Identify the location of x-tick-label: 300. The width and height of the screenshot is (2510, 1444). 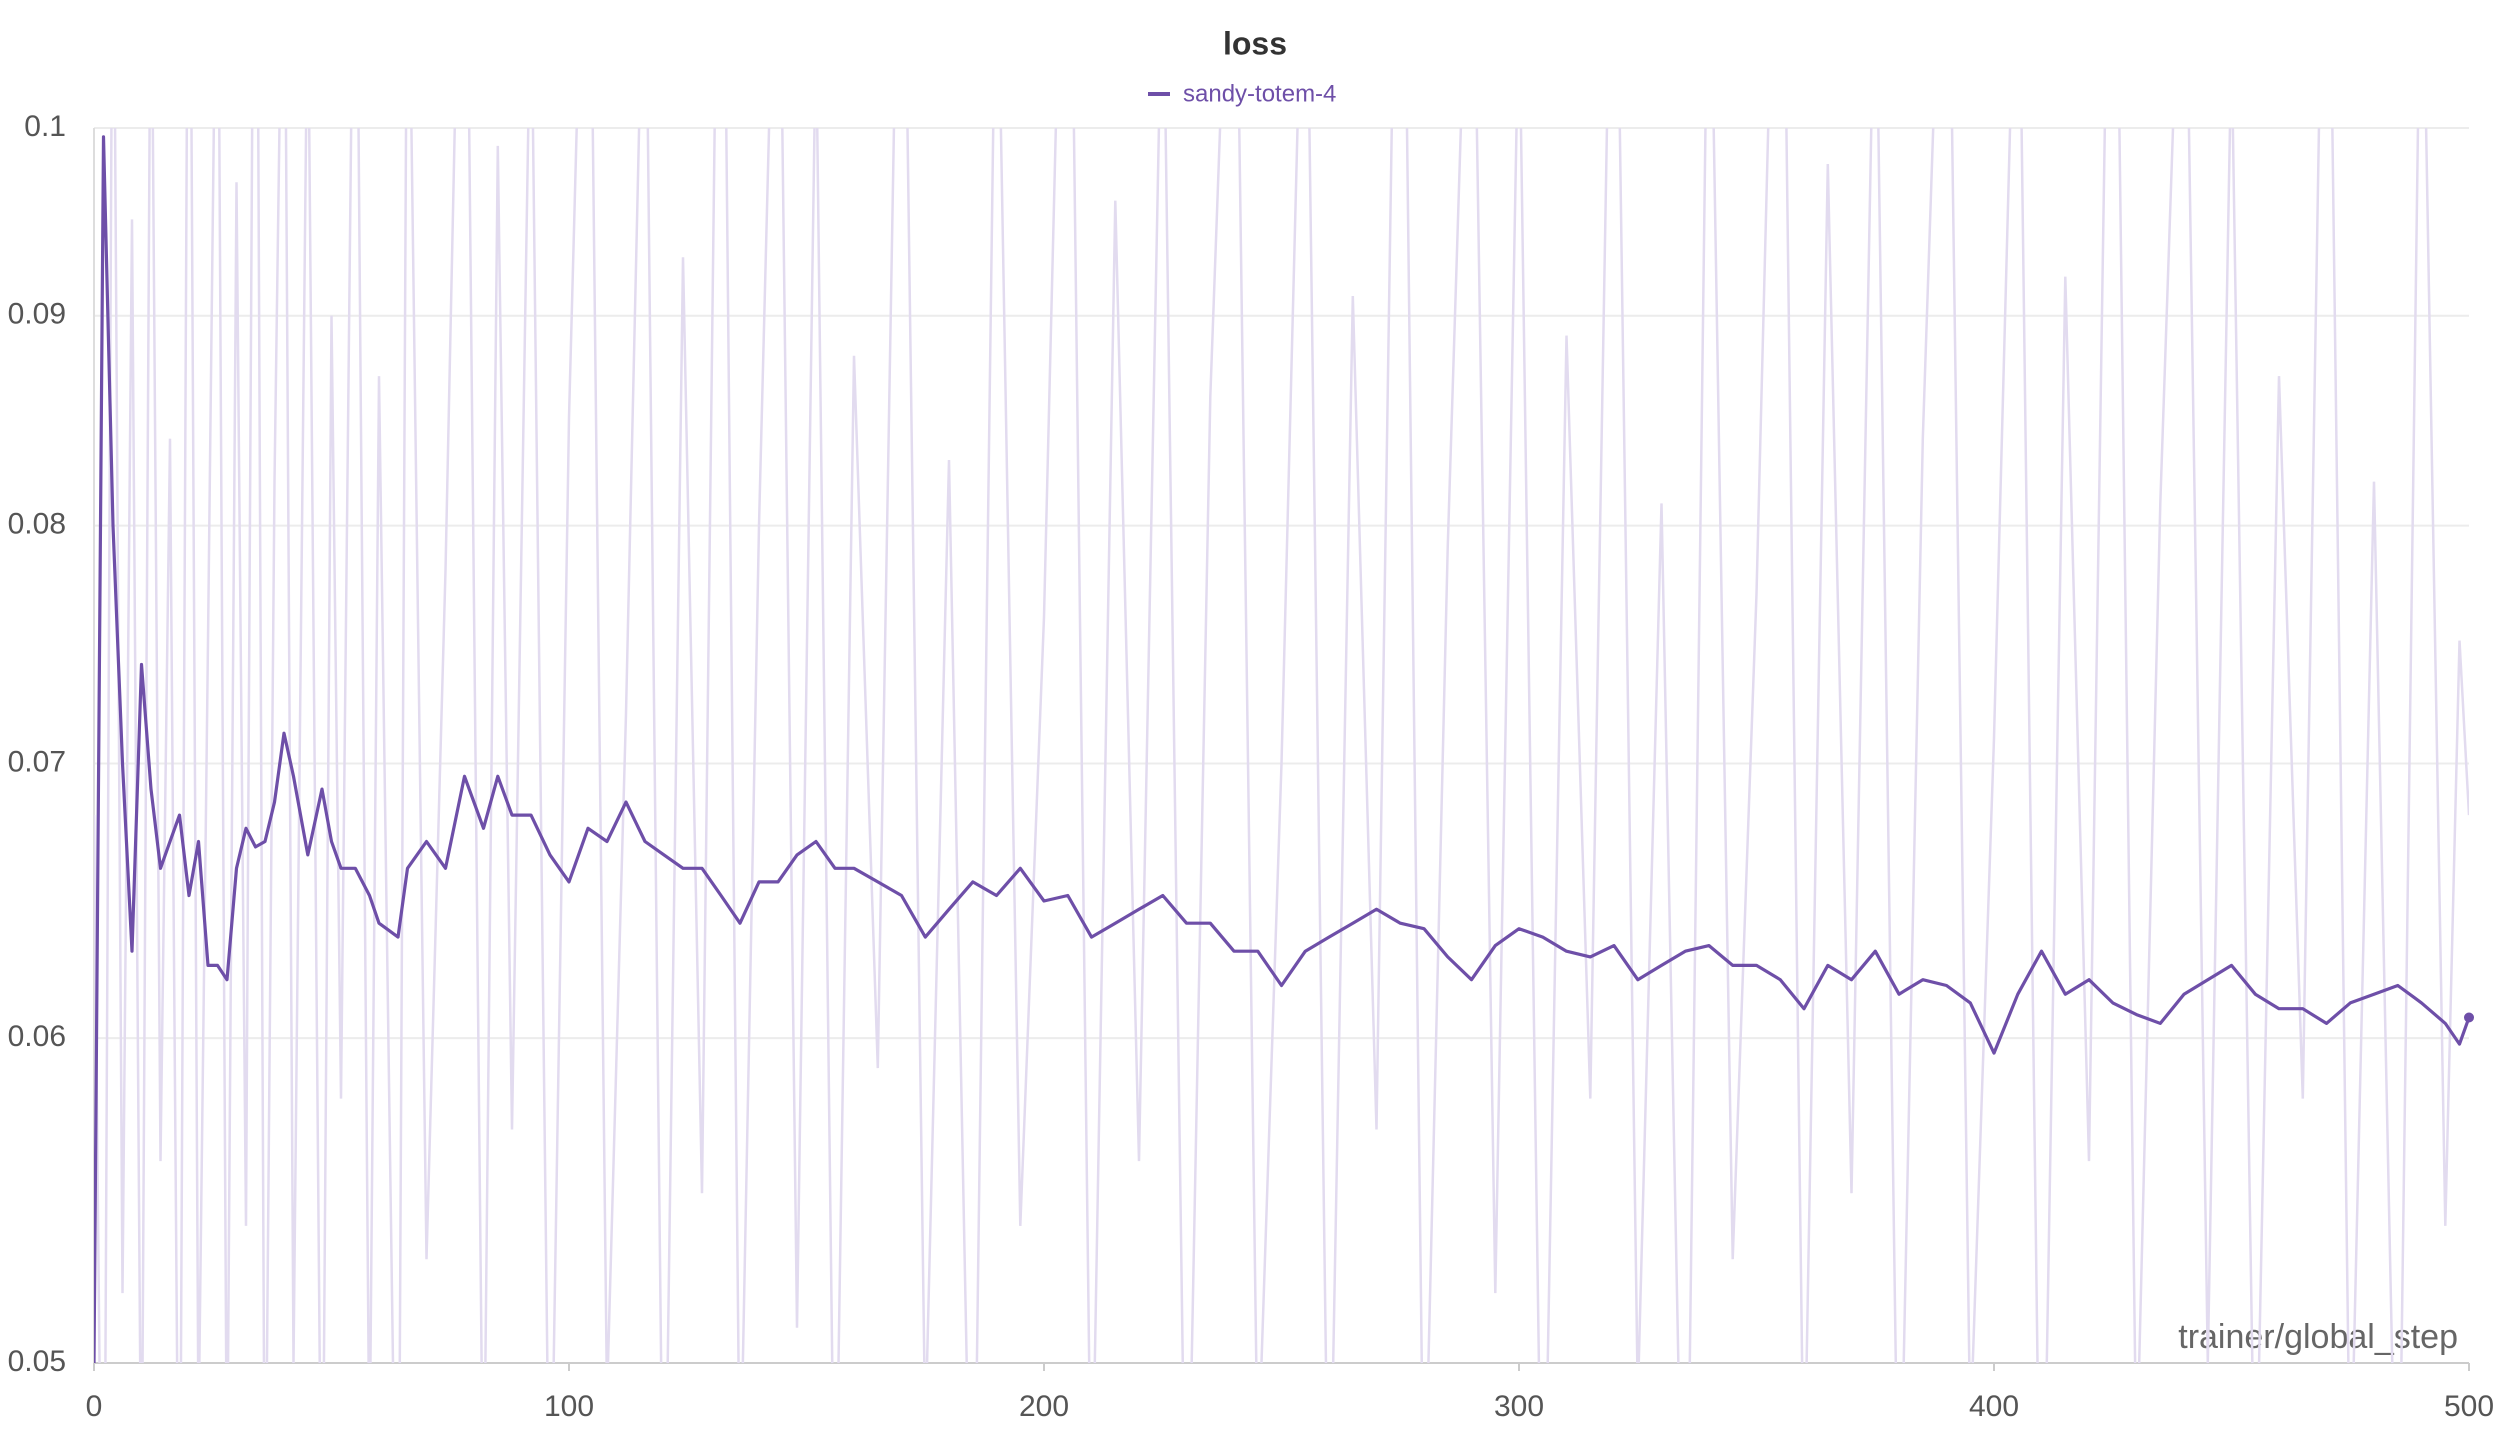
(1519, 1406).